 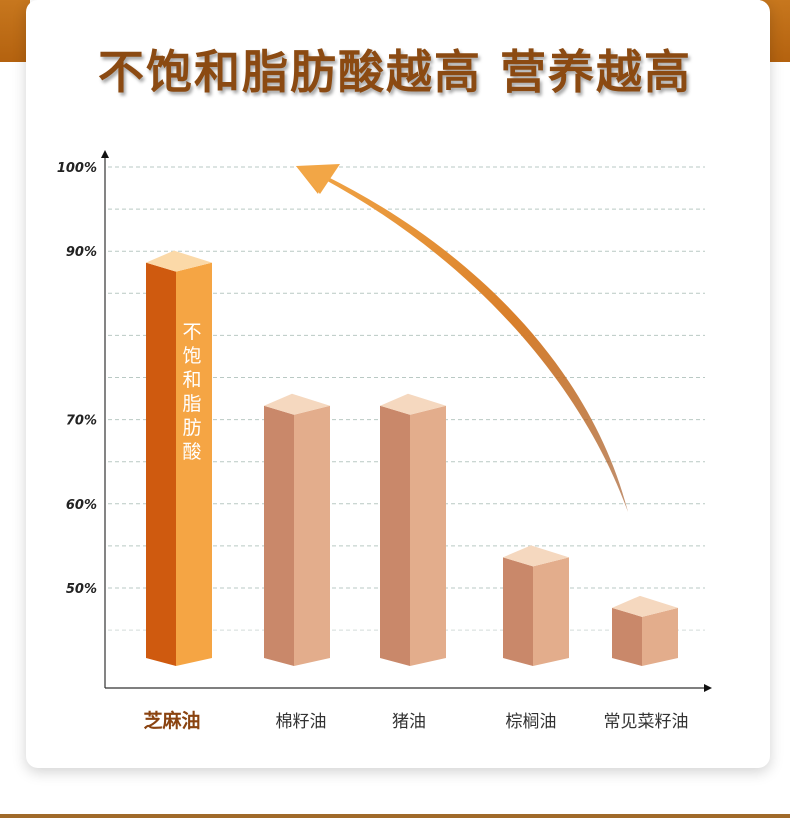 I want to click on x-tick-label: 芝麻油, so click(x=171, y=720).